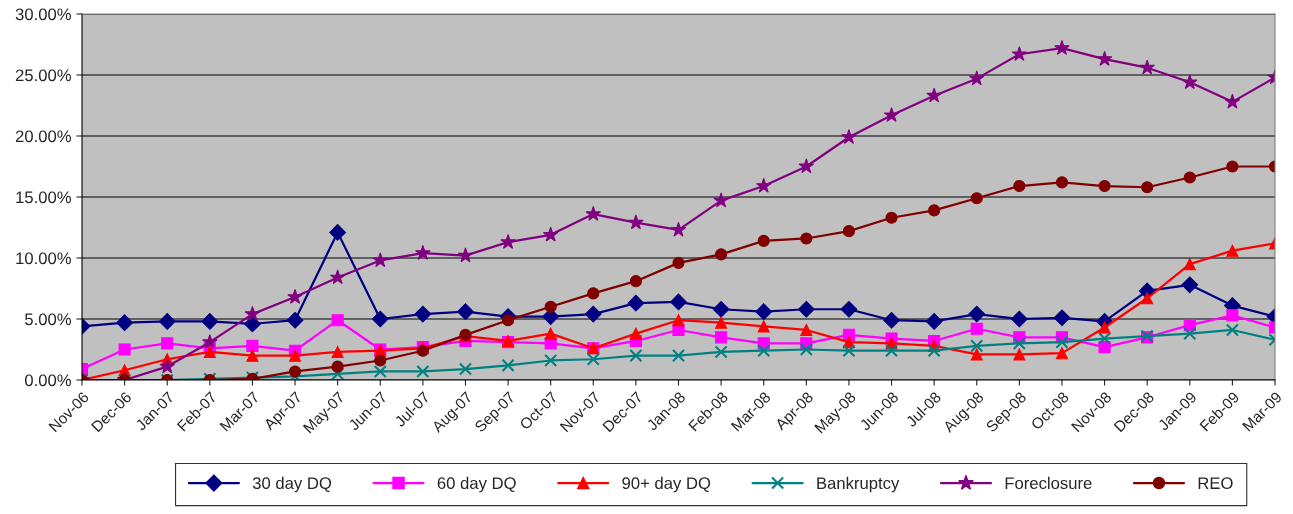 Image resolution: width=1293 pixels, height=514 pixels. What do you see at coordinates (43, 75) in the screenshot?
I see `y-tick-label: 25.00%` at bounding box center [43, 75].